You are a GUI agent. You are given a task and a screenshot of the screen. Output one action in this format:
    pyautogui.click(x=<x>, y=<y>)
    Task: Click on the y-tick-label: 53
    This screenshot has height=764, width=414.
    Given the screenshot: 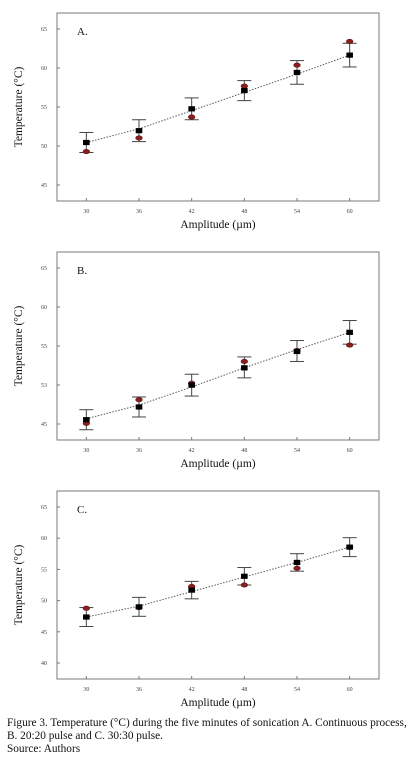 What is the action you would take?
    pyautogui.click(x=44, y=386)
    